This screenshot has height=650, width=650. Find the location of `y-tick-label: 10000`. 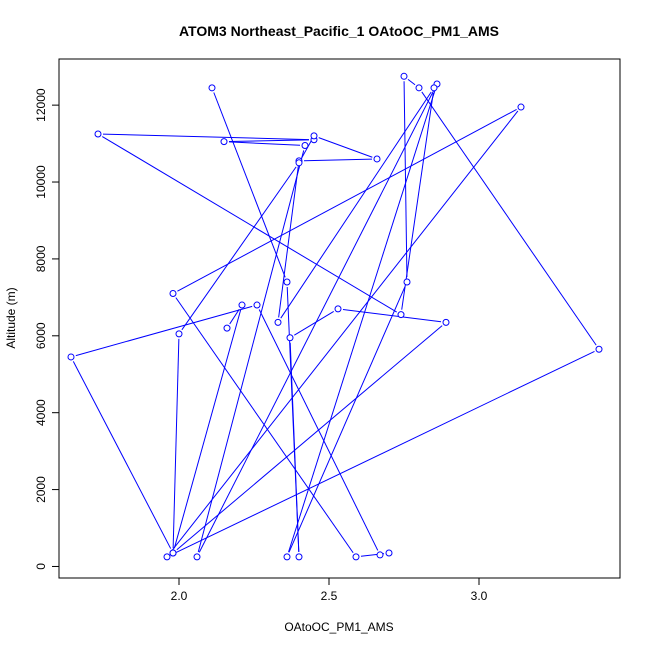

y-tick-label: 10000 is located at coordinates (41, 182).